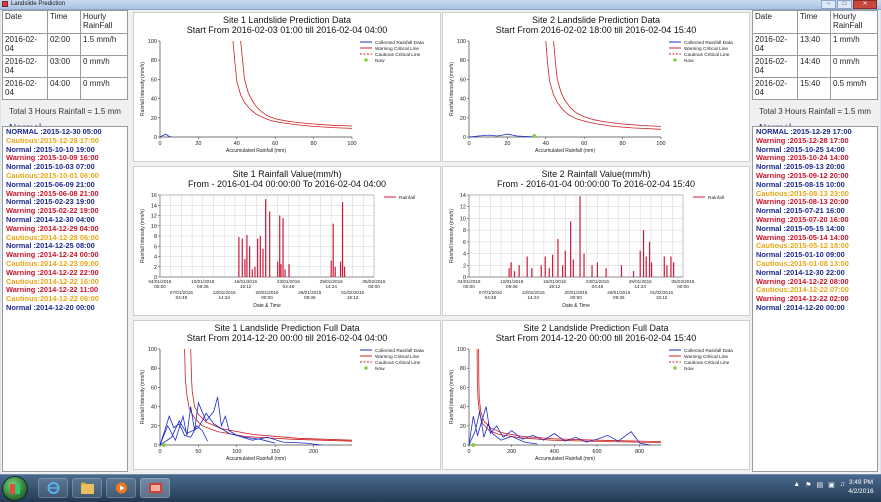 This screenshot has height=502, width=881. What do you see at coordinates (52, 272) in the screenshot?
I see `history-item: Warning :2014-12-22 22:00` at bounding box center [52, 272].